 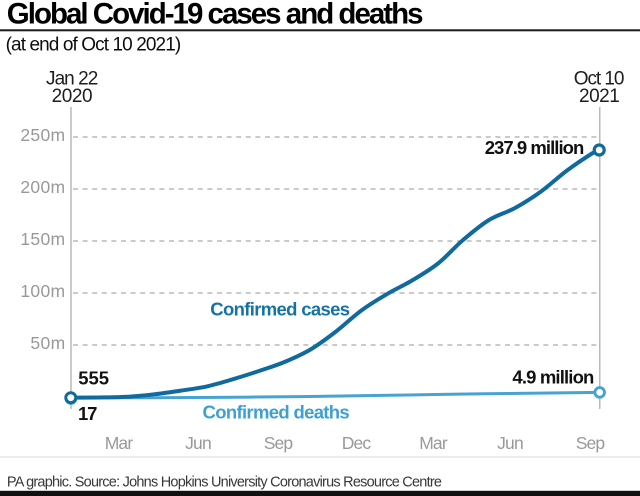 What do you see at coordinates (72, 96) in the screenshot?
I see `svg-text: 2020` at bounding box center [72, 96].